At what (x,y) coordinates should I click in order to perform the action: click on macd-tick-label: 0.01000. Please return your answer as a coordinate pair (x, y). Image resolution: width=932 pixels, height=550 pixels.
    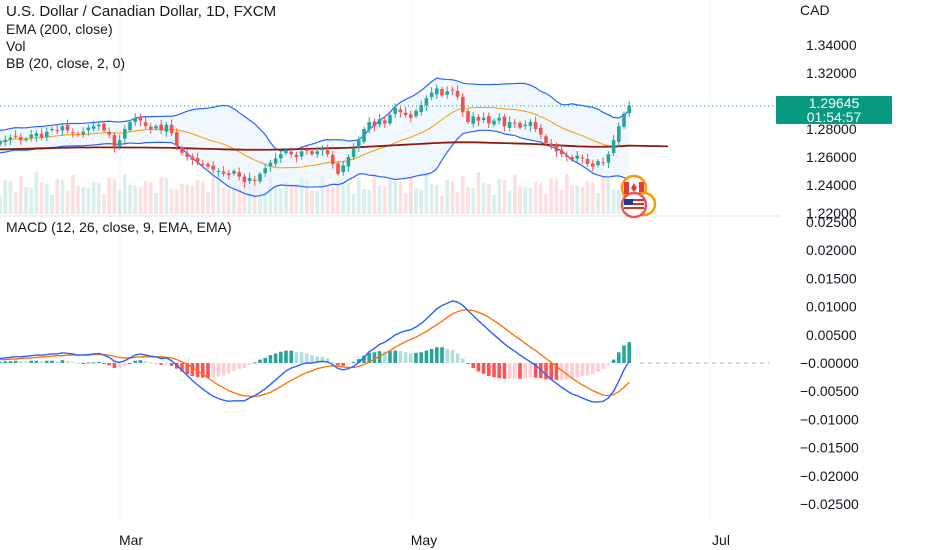
    Looking at the image, I should click on (831, 307).